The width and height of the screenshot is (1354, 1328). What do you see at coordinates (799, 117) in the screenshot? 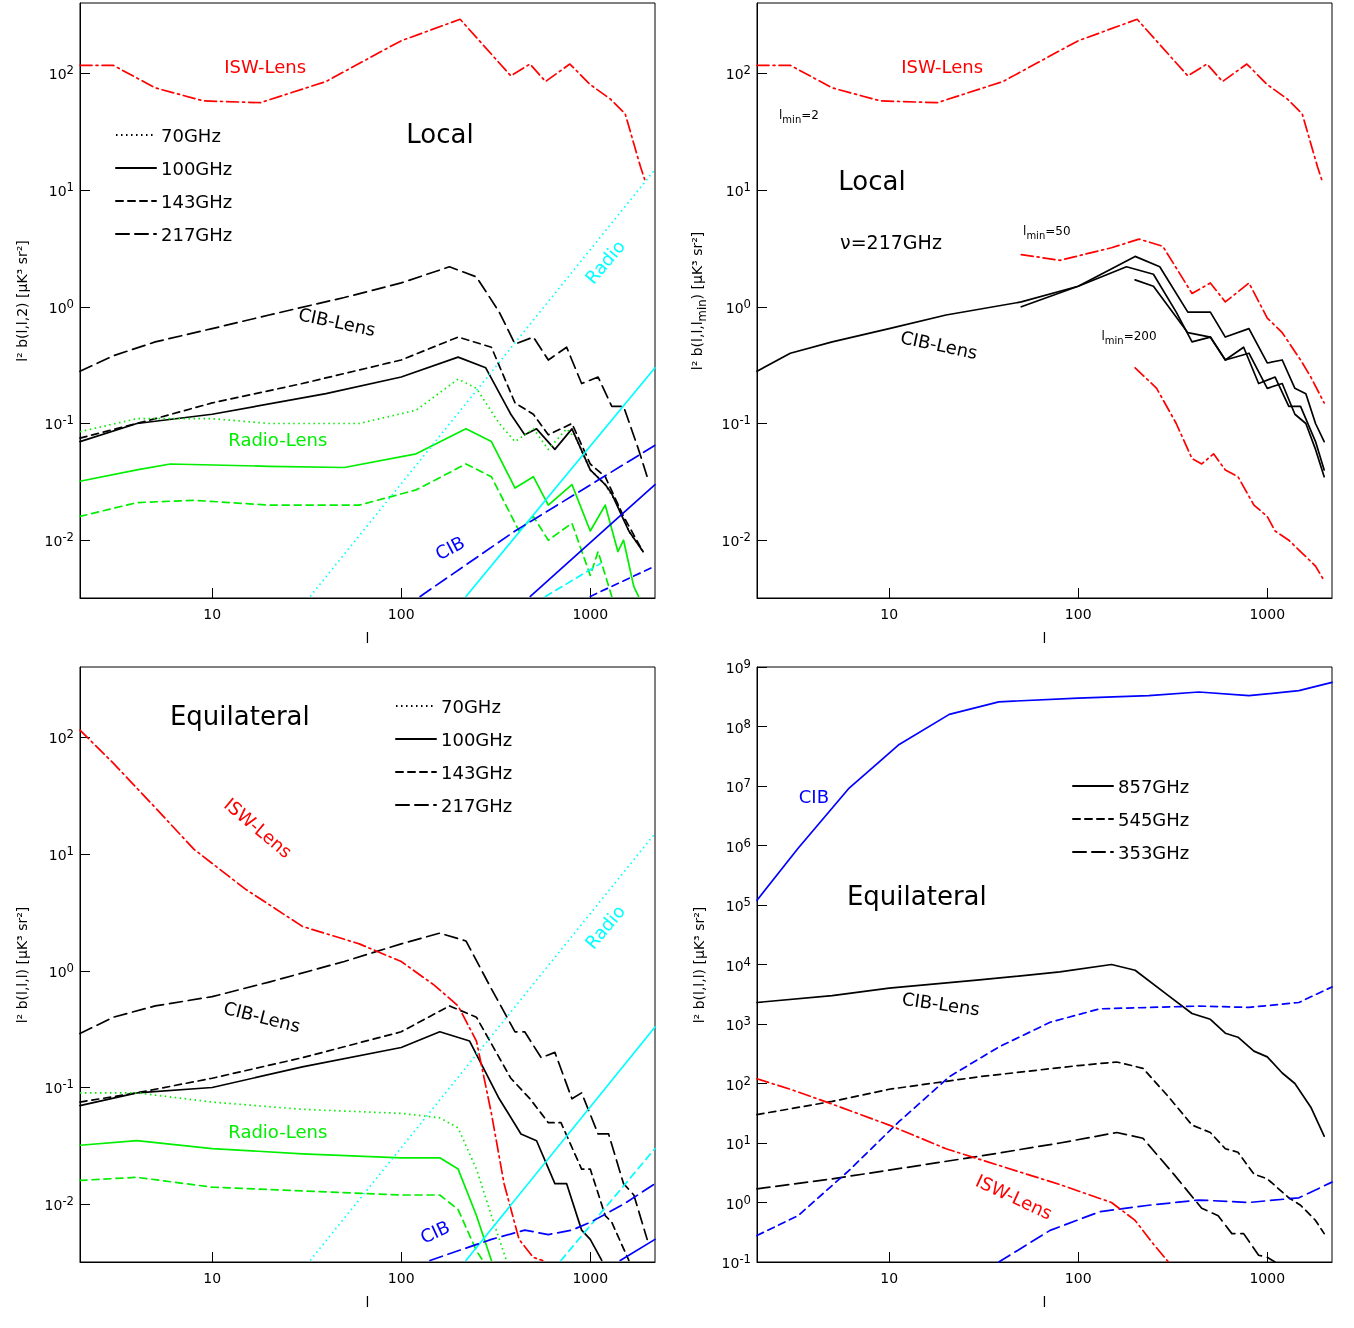
I see `annotation: l$_{min}$=2` at bounding box center [799, 117].